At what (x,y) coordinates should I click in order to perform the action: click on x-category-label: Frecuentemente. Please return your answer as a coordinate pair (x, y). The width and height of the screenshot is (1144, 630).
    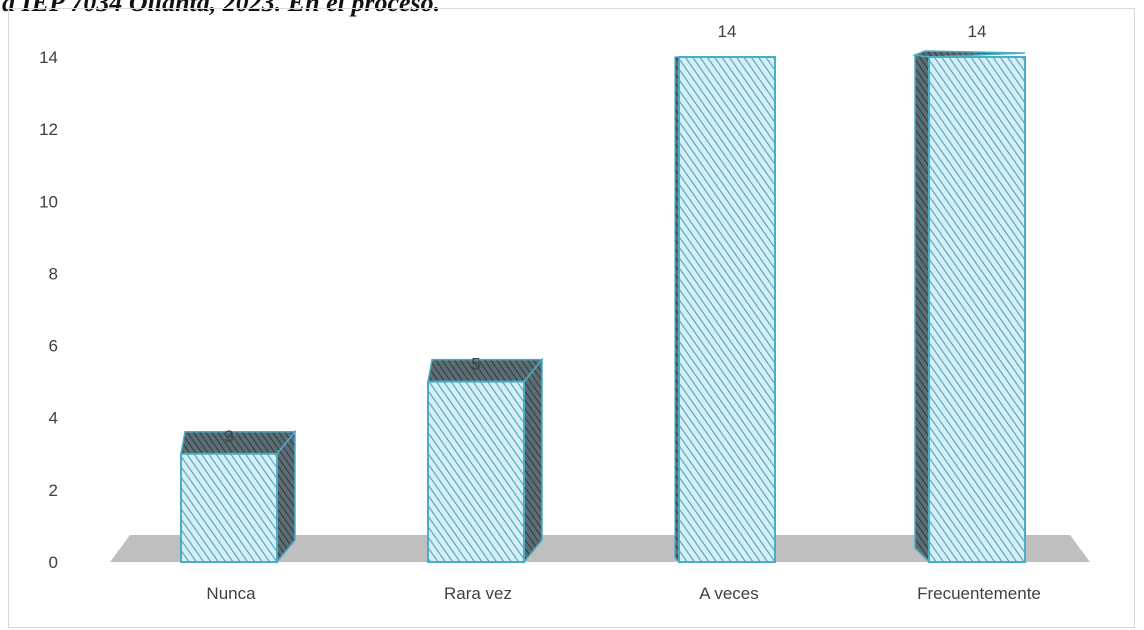
    Looking at the image, I should click on (979, 593).